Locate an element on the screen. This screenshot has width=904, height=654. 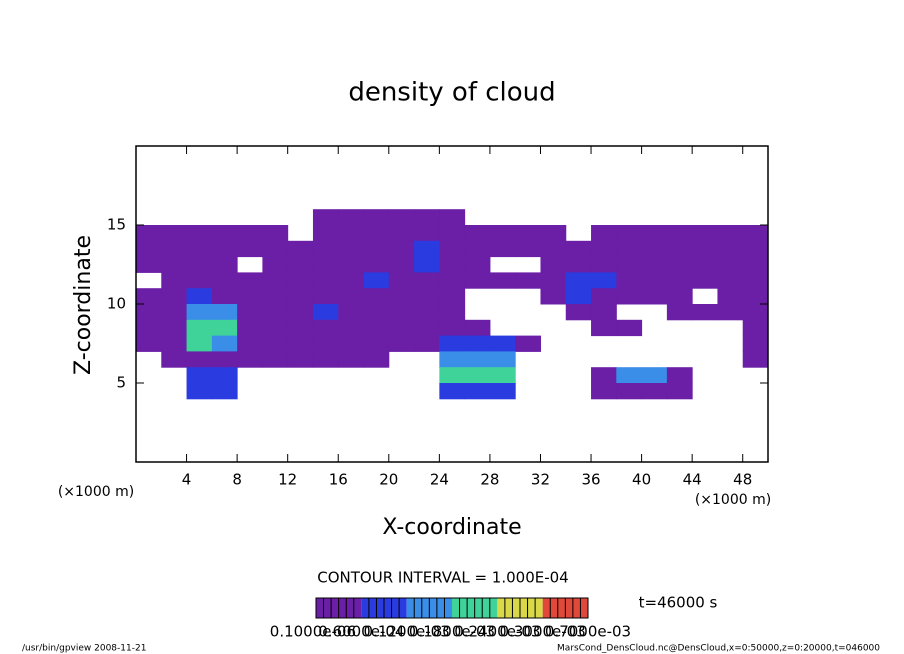
x-tick-label: 12 is located at coordinates (287, 480).